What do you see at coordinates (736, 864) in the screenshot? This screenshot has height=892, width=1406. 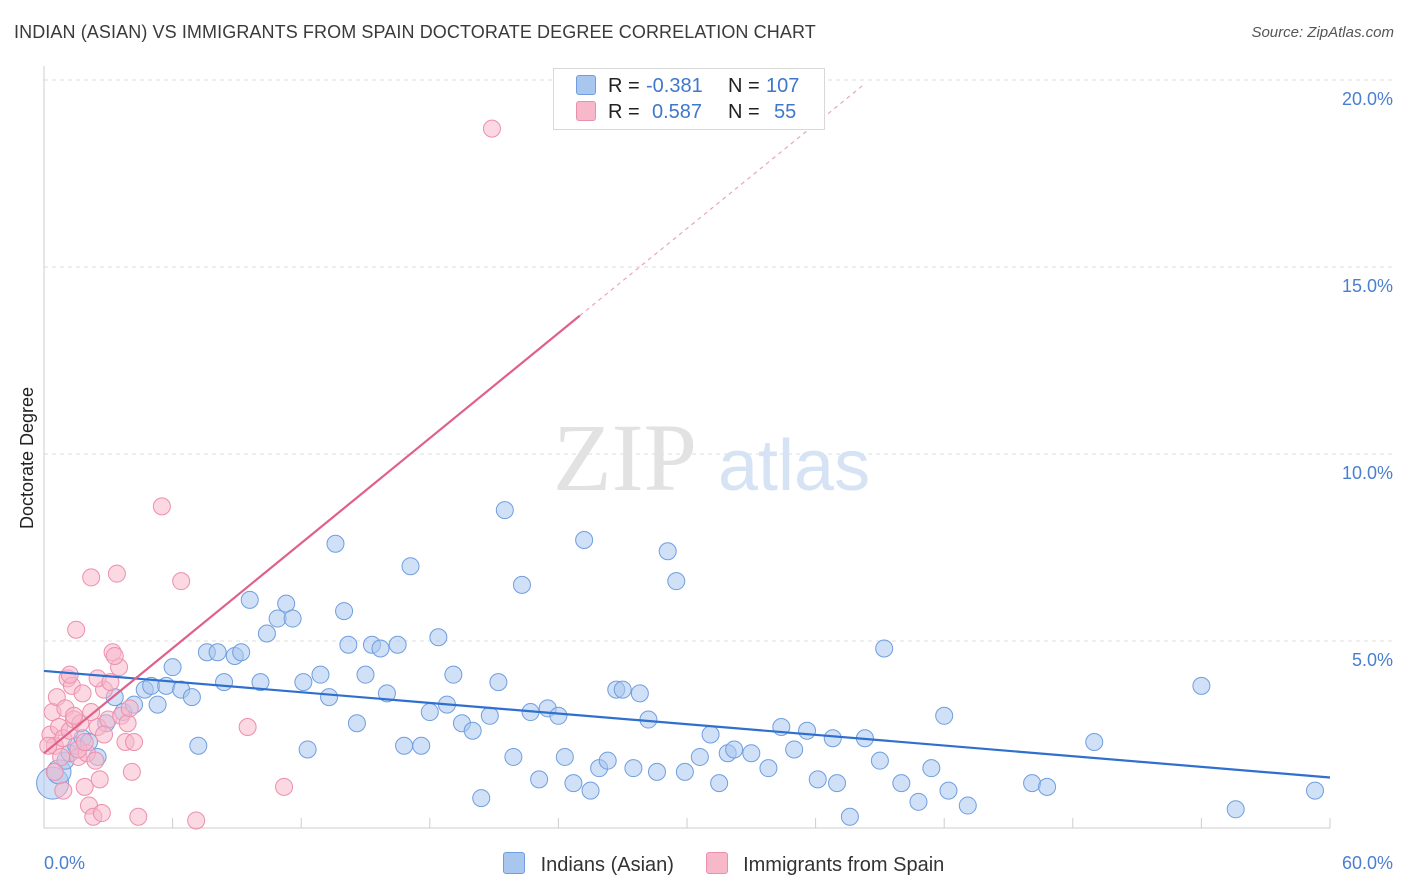 I see `series-legend: Indians (Asian) Immigrants from Spain` at bounding box center [736, 864].